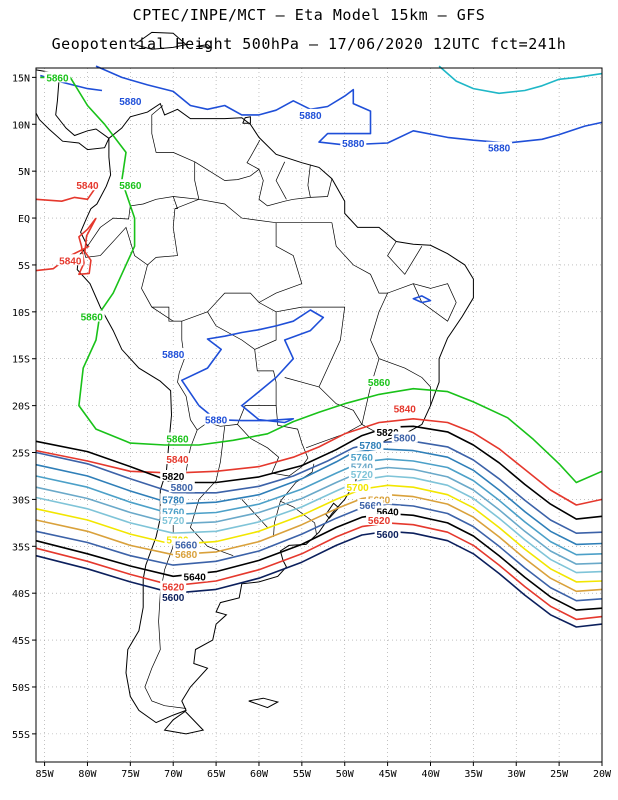  What do you see at coordinates (21, 407) in the screenshot?
I see `y-tick-label: 20S` at bounding box center [21, 407].